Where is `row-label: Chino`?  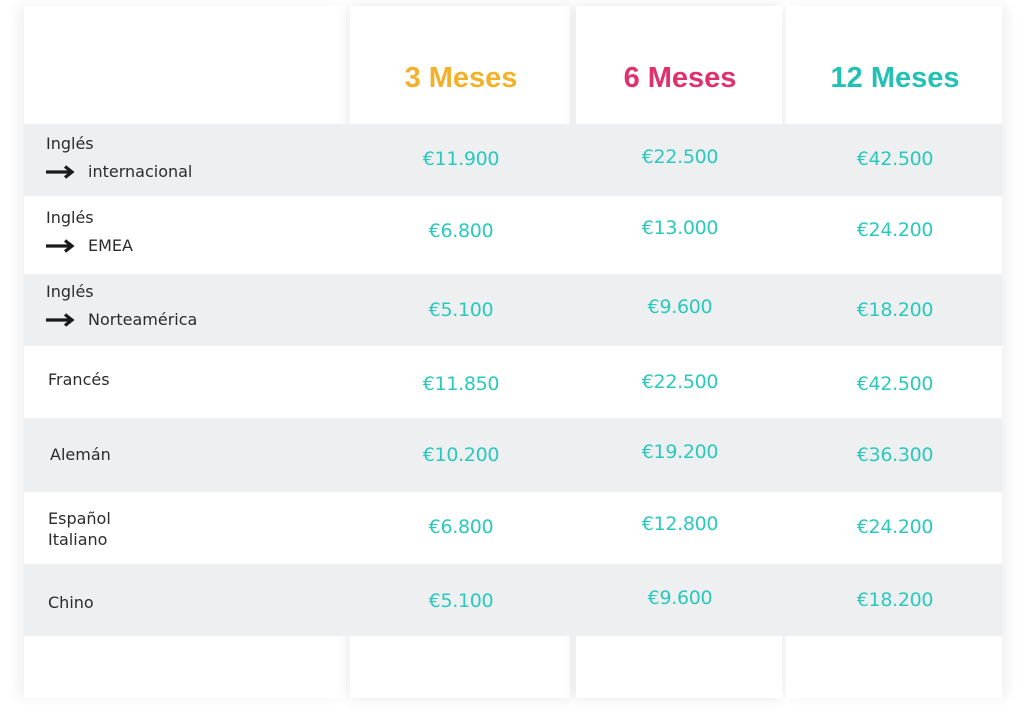
row-label: Chino is located at coordinates (71, 603).